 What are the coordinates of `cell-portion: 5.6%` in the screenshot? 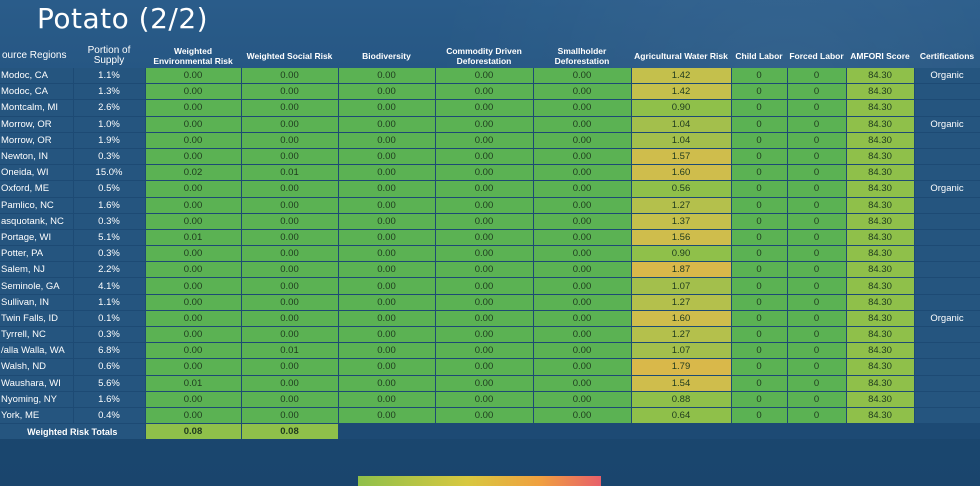 It's located at (109, 383).